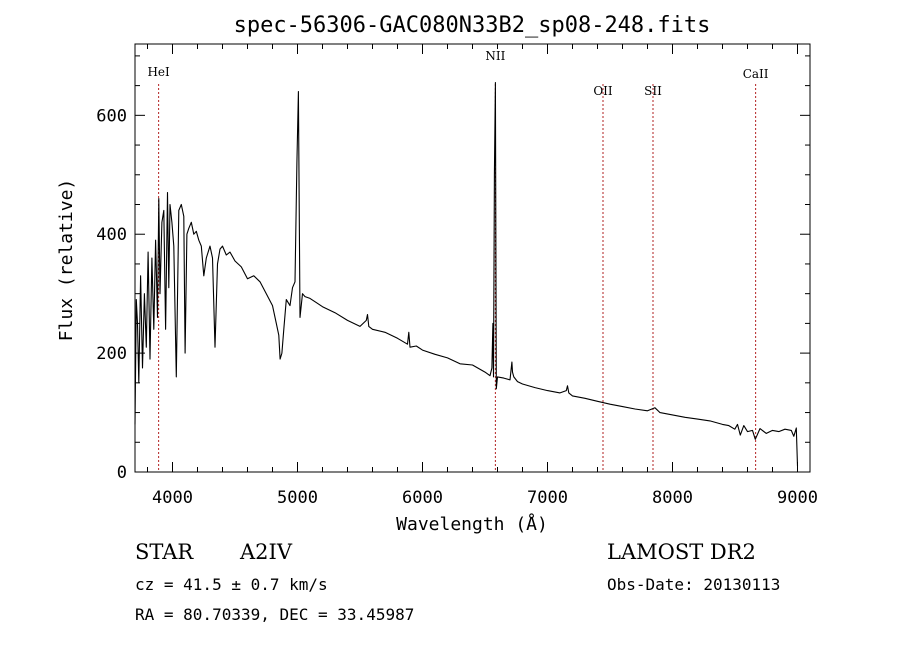 This screenshot has height=649, width=900. I want to click on ra-dec-coordinates: RA = 80.70339, DEC = 33.45987, so click(274, 614).